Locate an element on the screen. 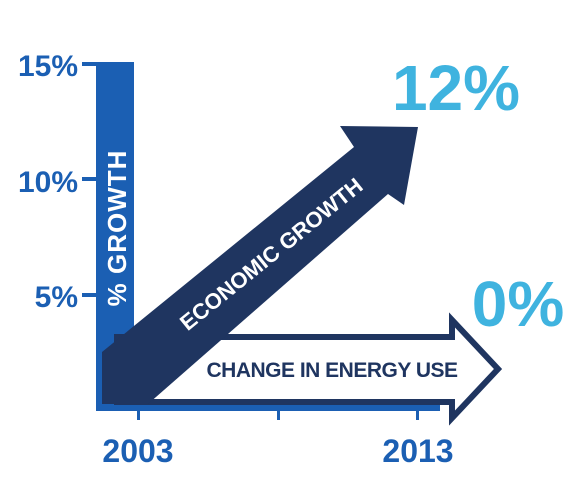 This screenshot has width=578, height=481. y-axis-label: % GROWTH is located at coordinates (117, 228).